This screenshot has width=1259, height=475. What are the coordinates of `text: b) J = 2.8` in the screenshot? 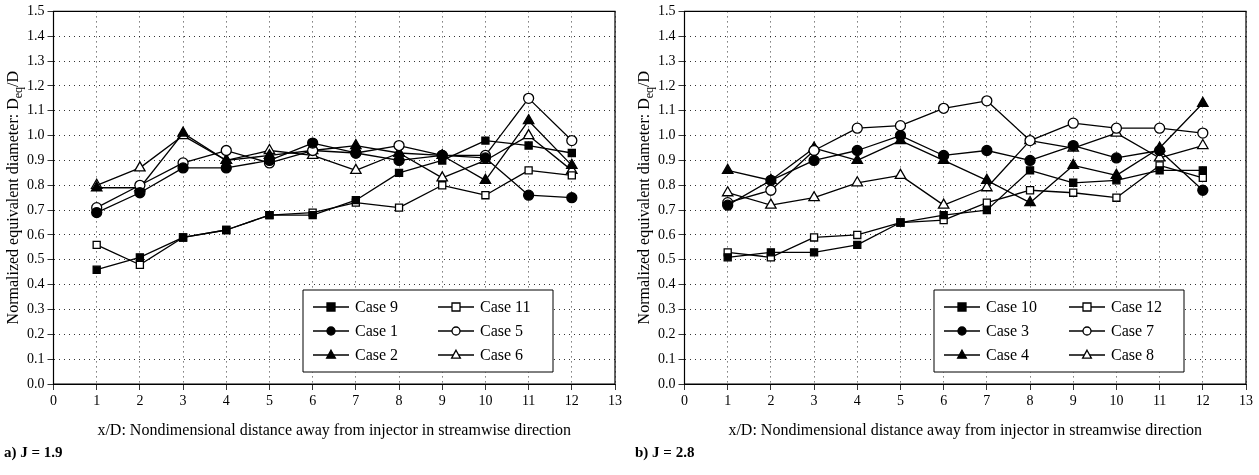 It's located at (665, 452).